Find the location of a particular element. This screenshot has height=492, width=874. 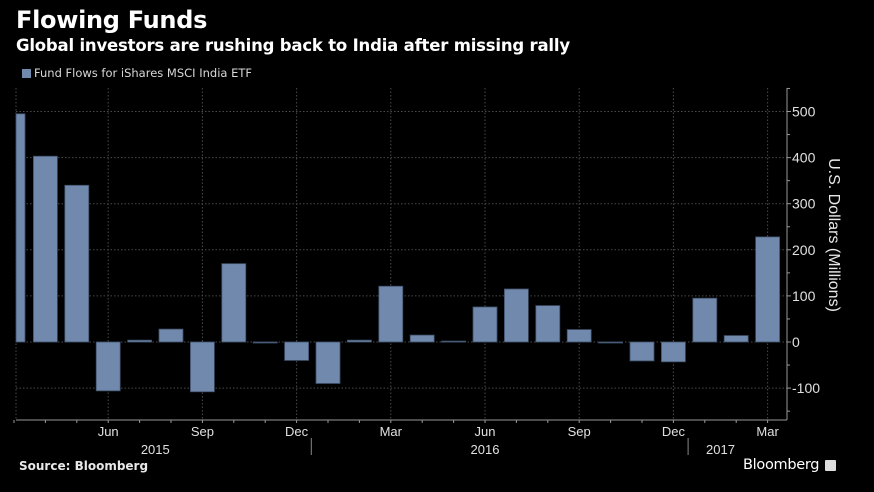

year-label: 2015 is located at coordinates (155, 449).